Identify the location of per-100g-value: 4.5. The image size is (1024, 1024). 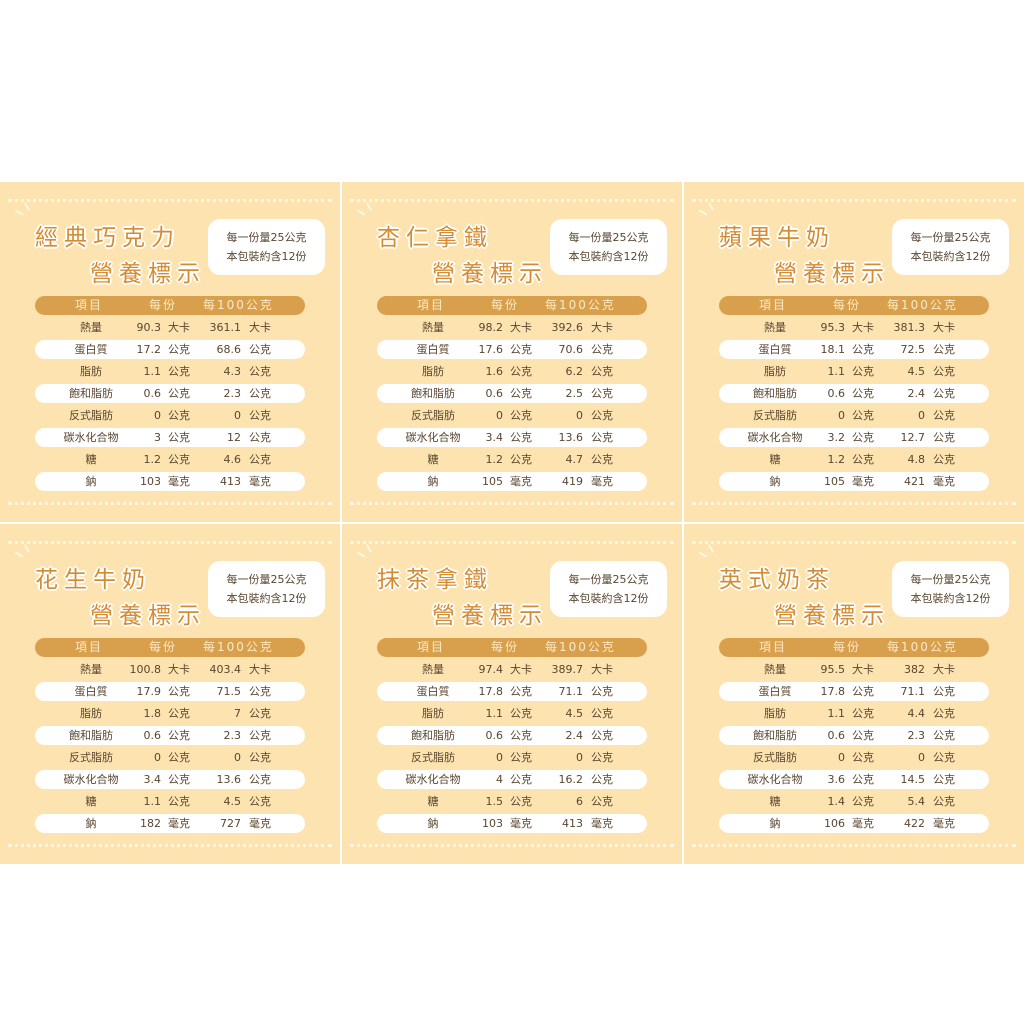
(916, 371).